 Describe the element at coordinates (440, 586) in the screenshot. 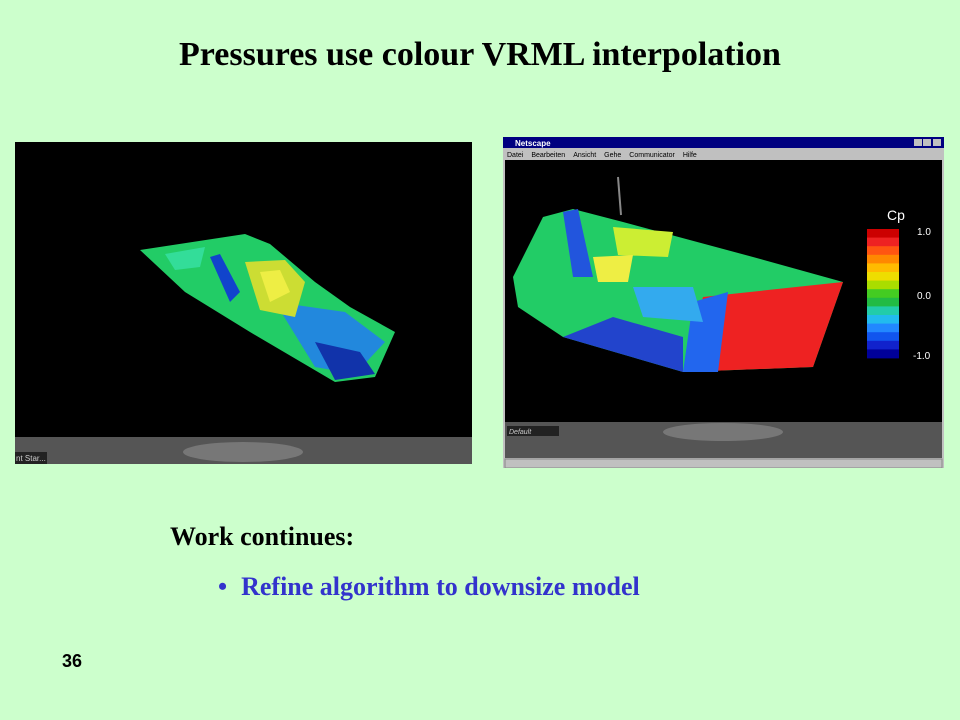

I see `bullet-text: Refine algorithm to downsize model` at that location.